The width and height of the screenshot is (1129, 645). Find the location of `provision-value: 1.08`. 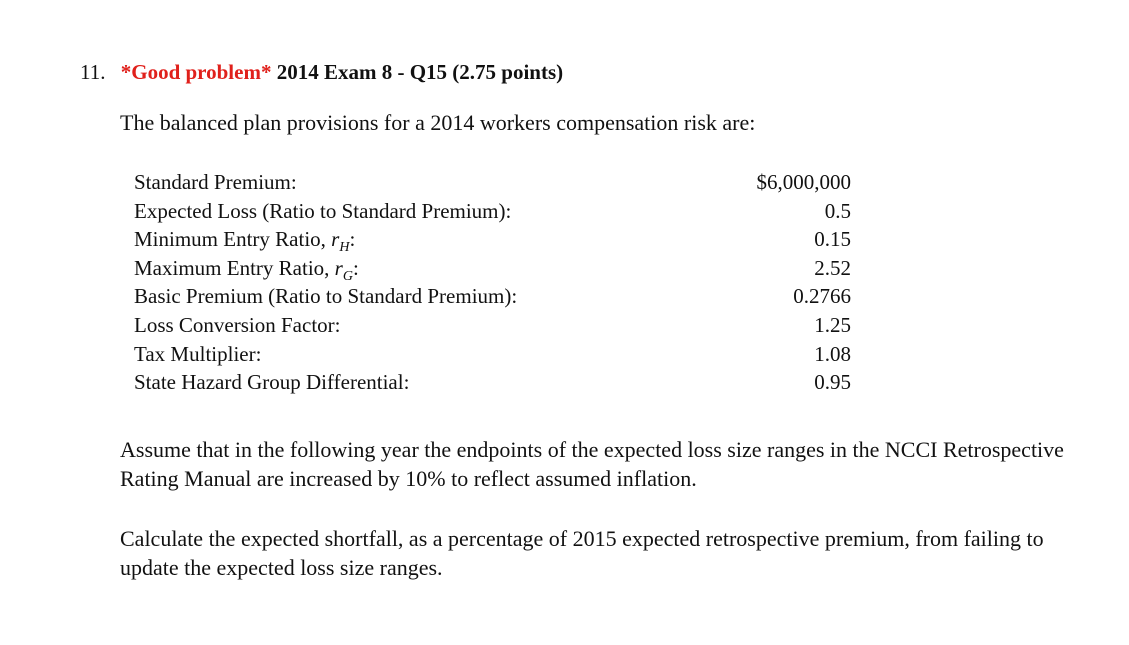

provision-value: 1.08 is located at coordinates (832, 353).